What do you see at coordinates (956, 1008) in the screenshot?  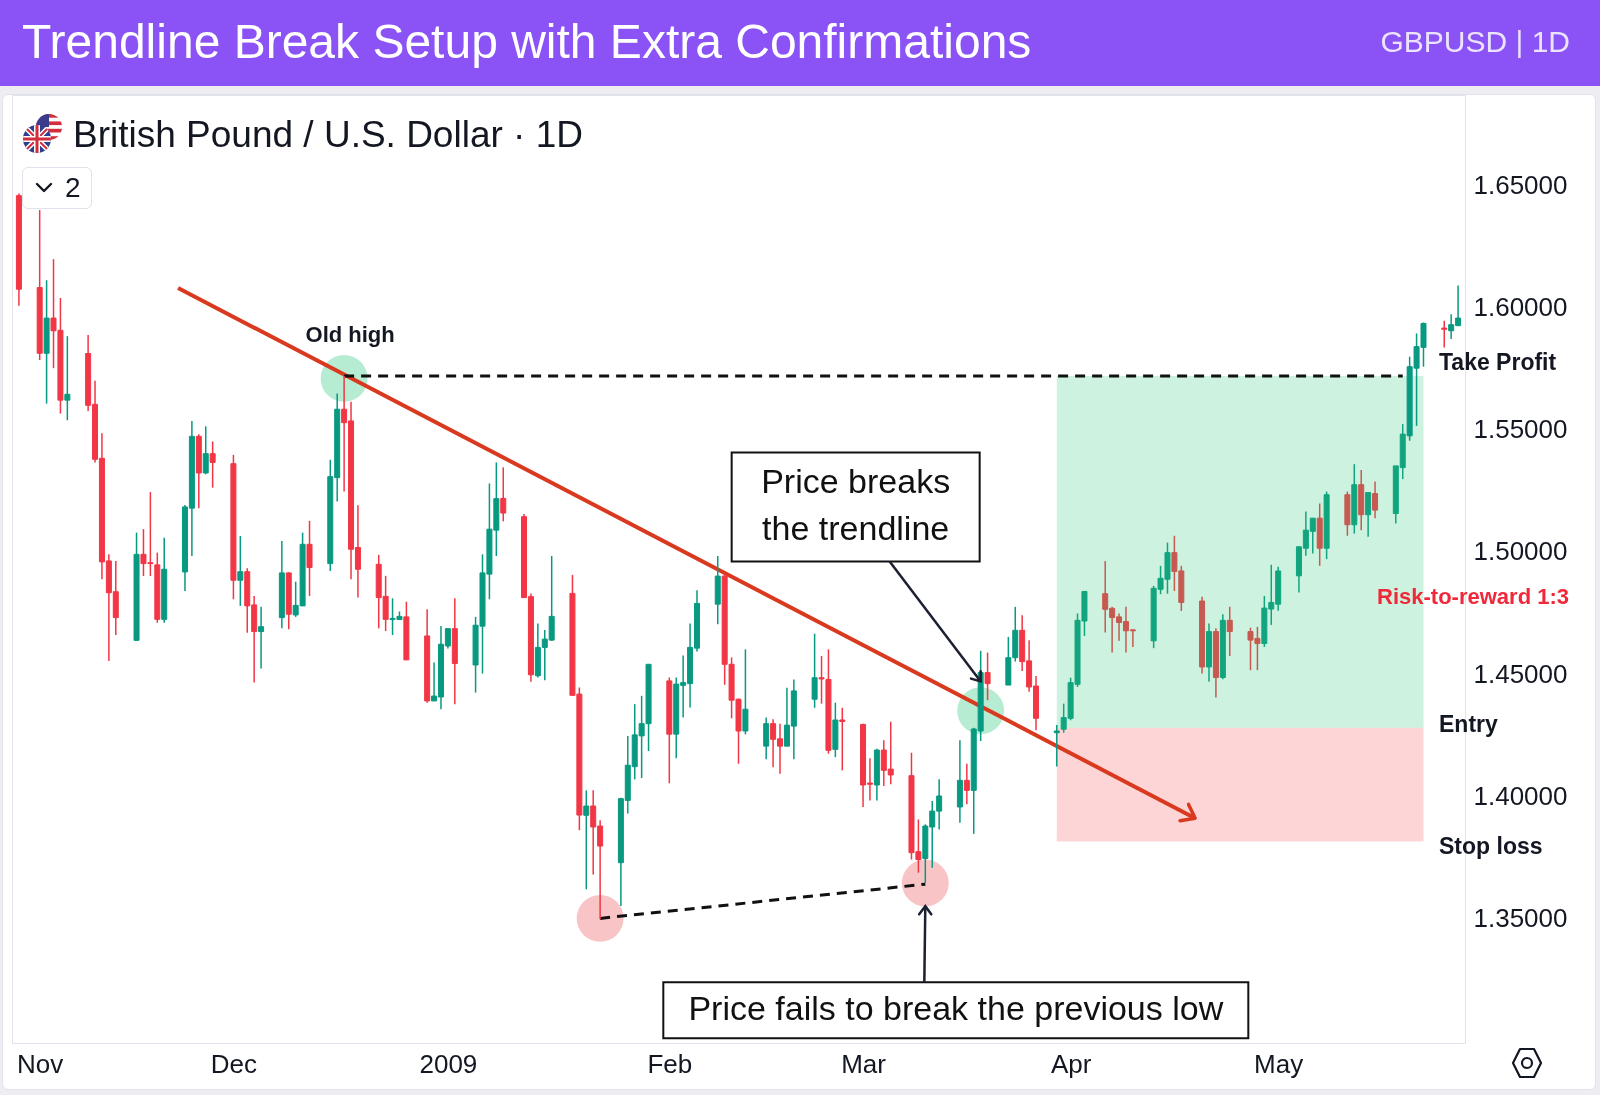 I see `annotation: Price fails to break the previous low` at bounding box center [956, 1008].